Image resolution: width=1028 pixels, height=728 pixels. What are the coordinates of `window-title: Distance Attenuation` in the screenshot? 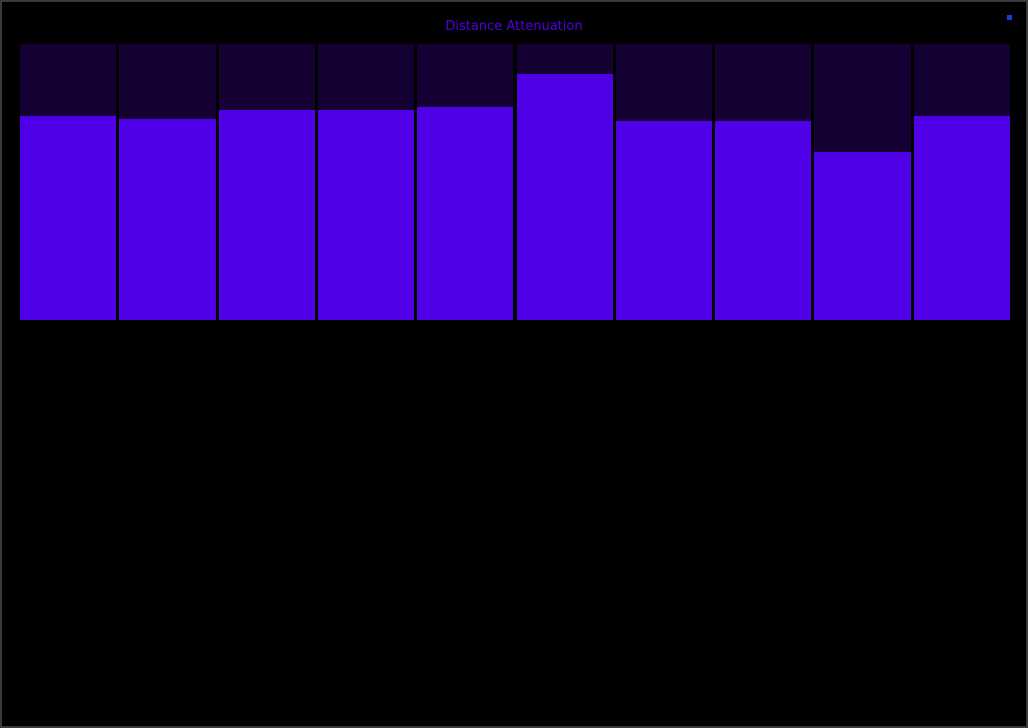 It's located at (514, 26).